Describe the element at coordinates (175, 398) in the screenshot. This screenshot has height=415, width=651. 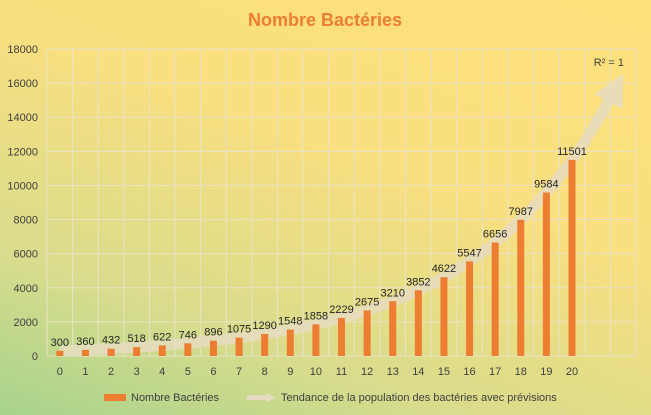
I see `legend-label-bars: Nombre Bactéries` at that location.